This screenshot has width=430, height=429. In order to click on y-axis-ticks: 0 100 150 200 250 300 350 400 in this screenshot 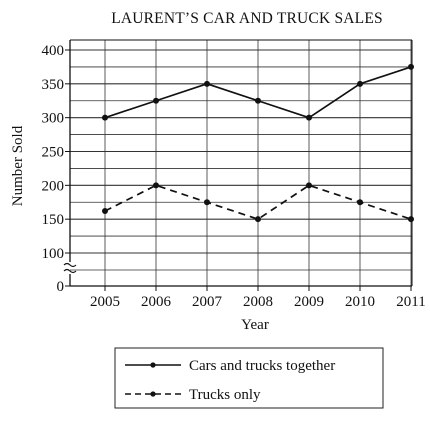, I will do `click(56, 169)`.